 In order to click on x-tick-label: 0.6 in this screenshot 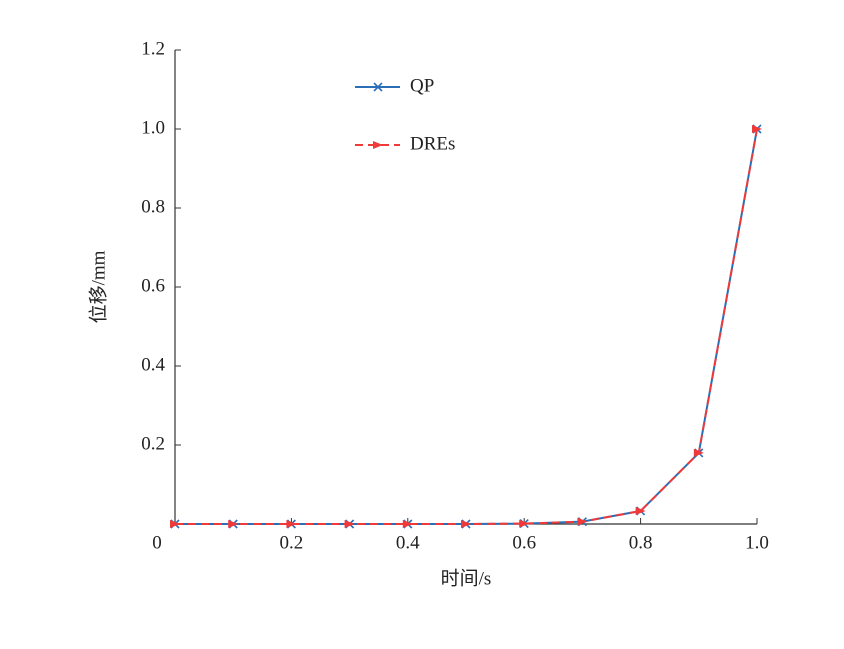, I will do `click(524, 542)`.